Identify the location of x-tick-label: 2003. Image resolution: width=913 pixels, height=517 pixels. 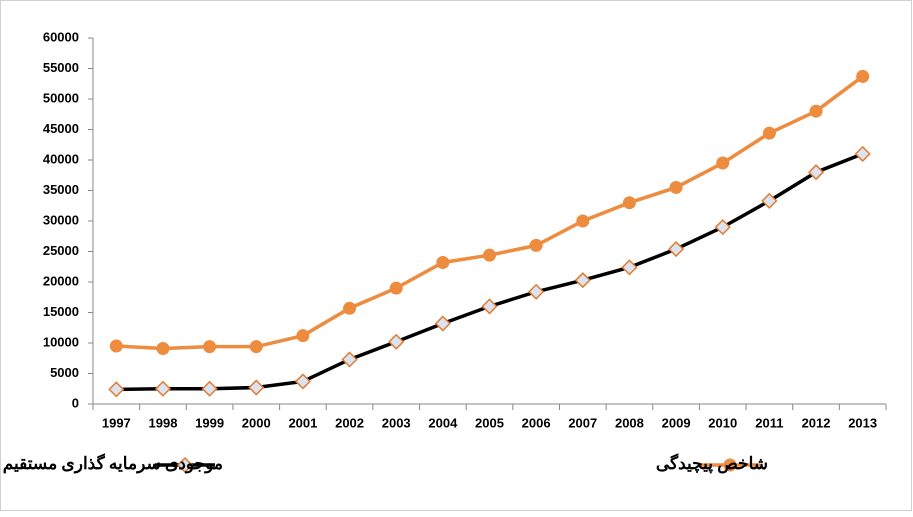
(396, 422).